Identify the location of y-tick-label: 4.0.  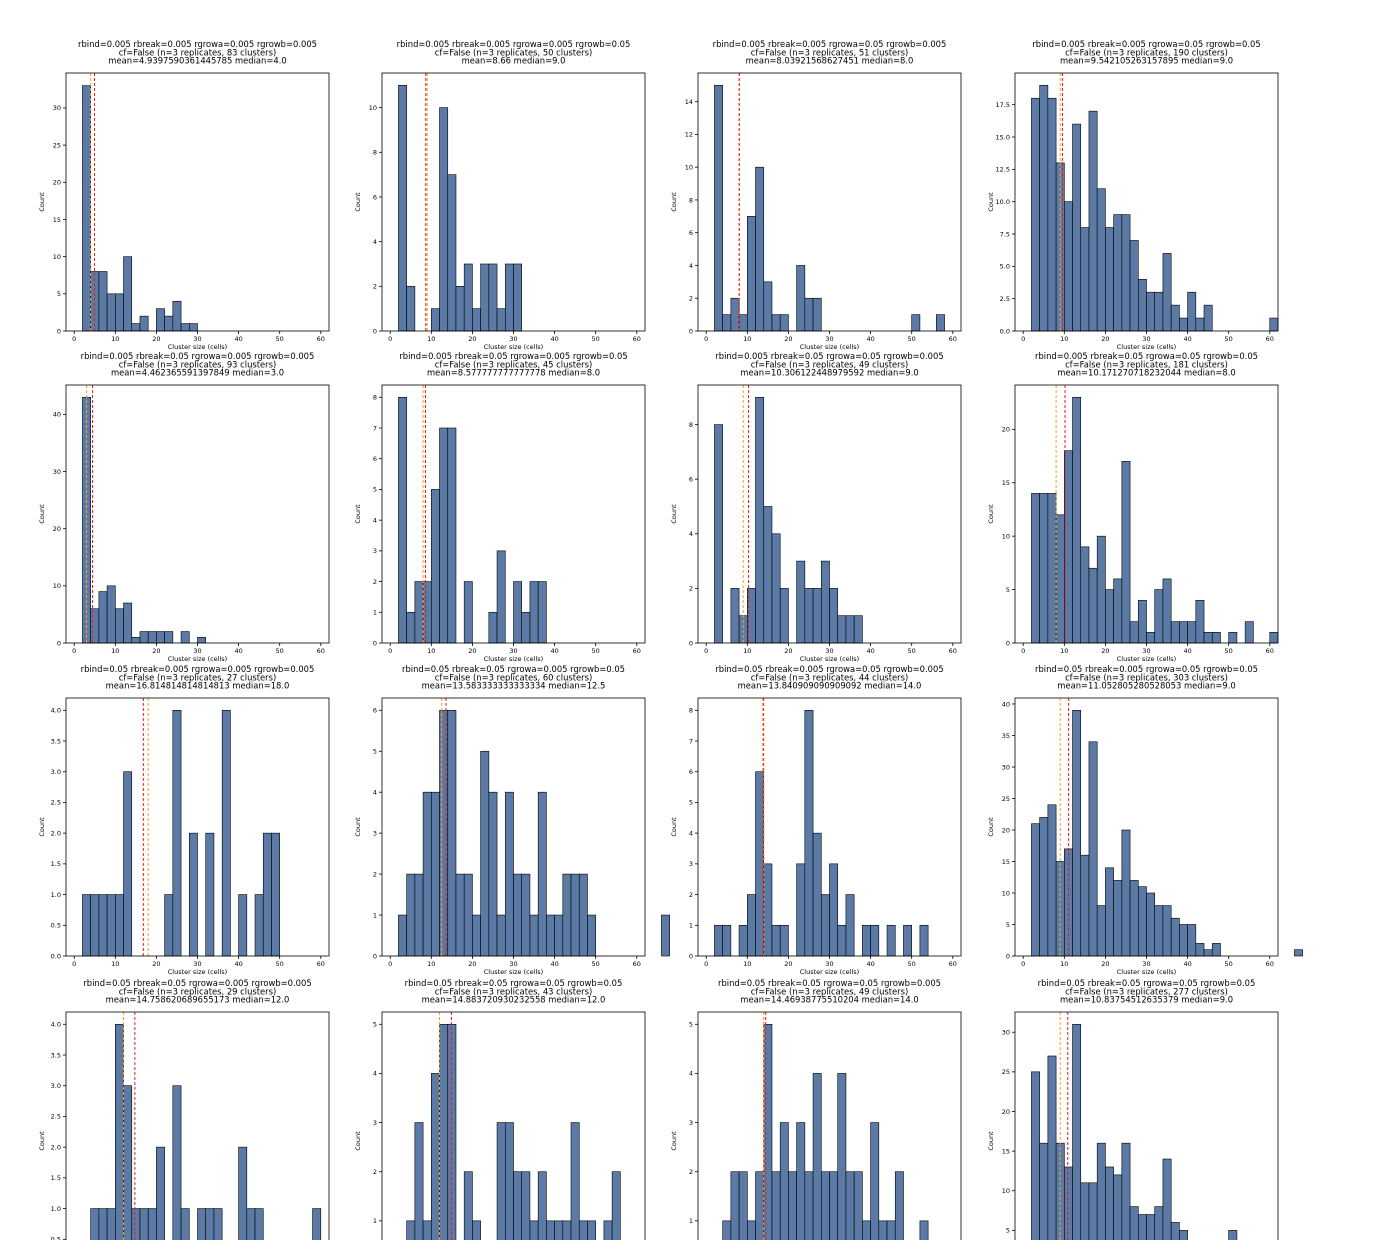
(56, 1025).